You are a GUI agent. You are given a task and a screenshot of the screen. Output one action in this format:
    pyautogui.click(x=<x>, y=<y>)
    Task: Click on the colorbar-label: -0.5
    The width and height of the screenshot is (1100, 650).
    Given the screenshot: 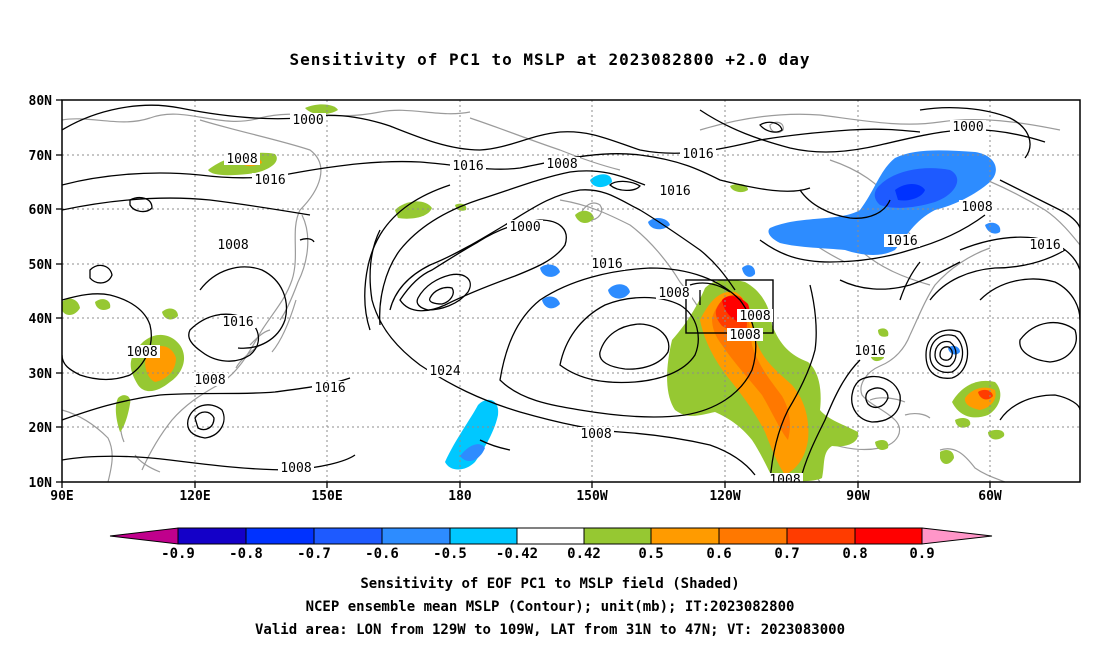 What is the action you would take?
    pyautogui.click(x=450, y=554)
    